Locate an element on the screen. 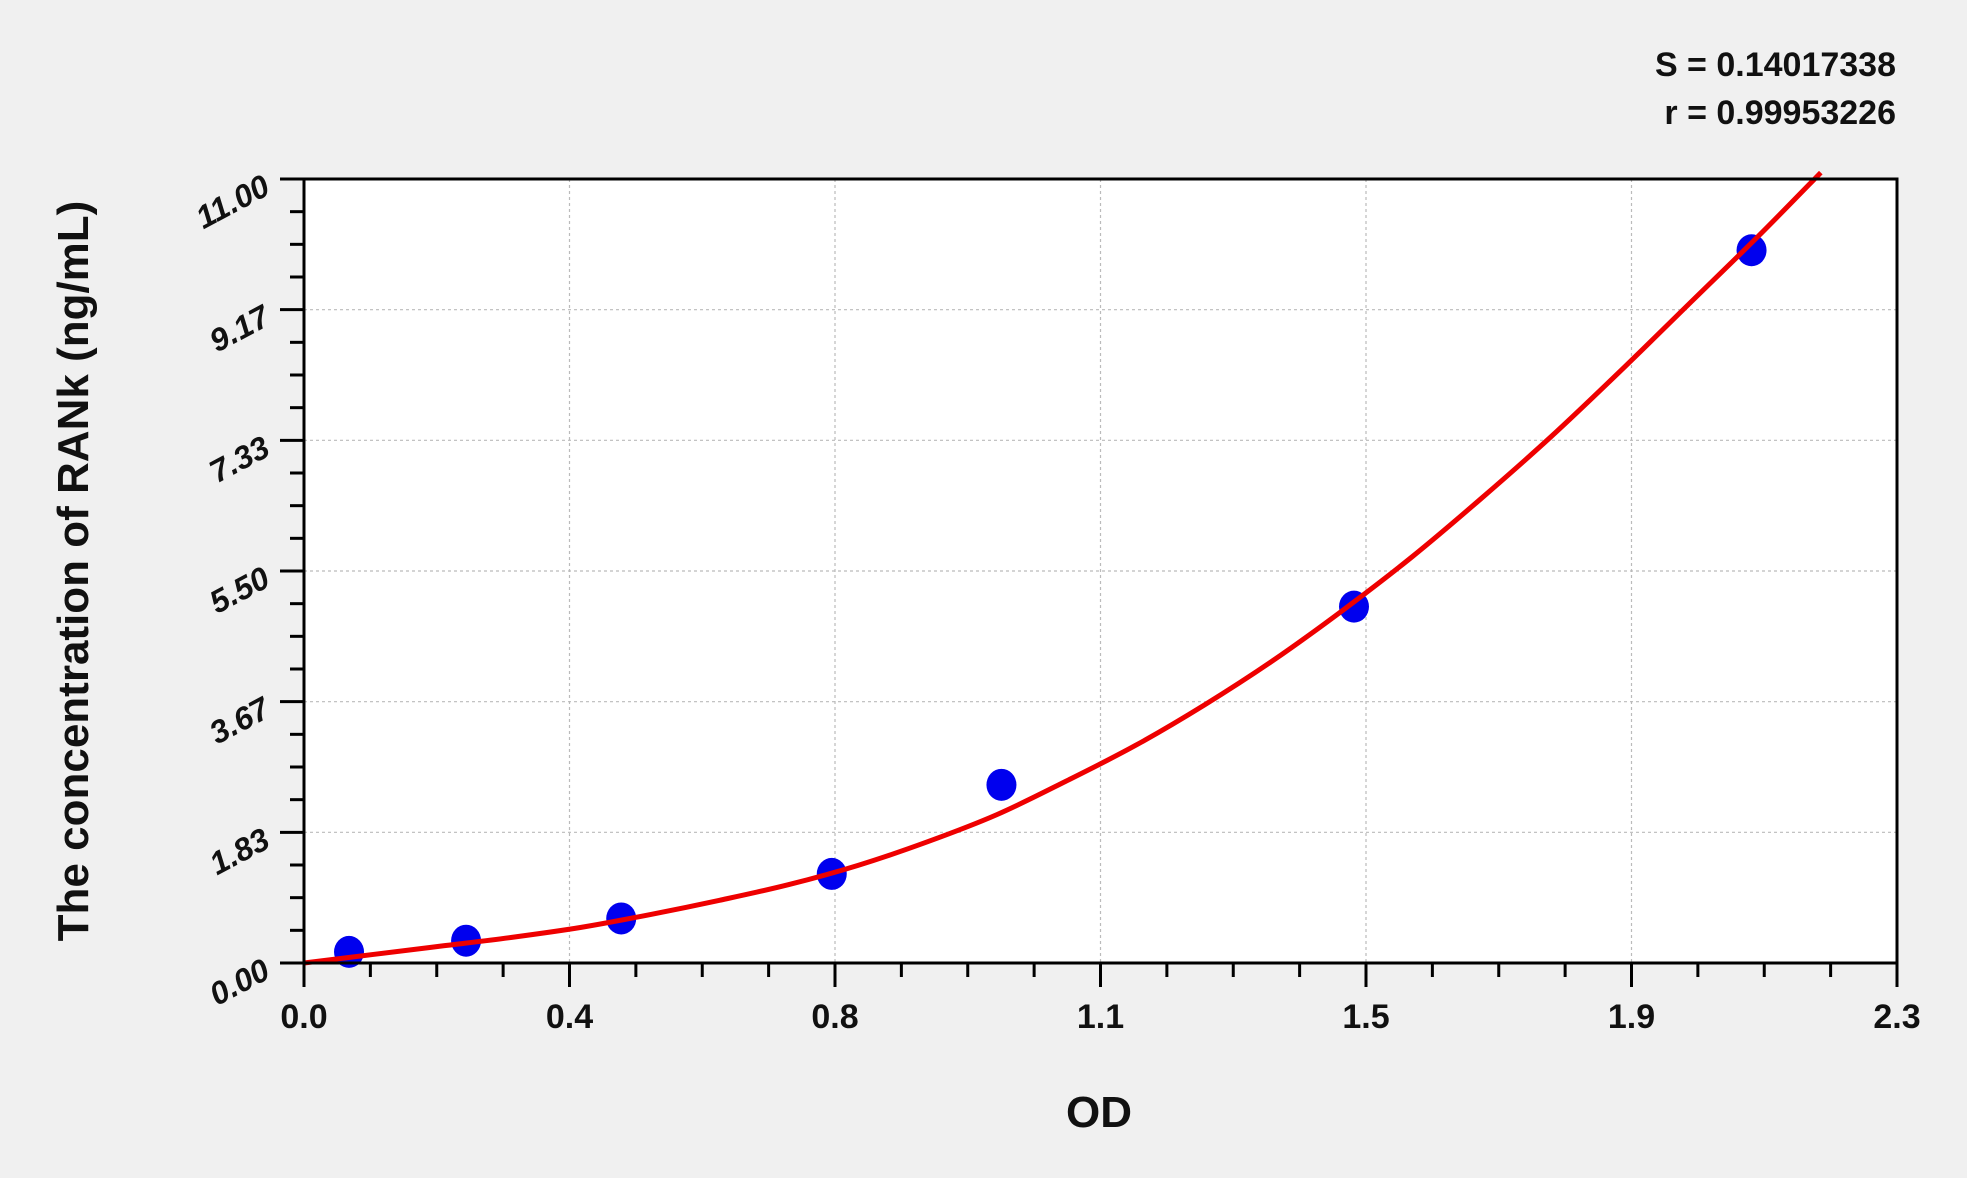 The image size is (1967, 1178). x-tick-label: 2.3 is located at coordinates (1896, 1017).